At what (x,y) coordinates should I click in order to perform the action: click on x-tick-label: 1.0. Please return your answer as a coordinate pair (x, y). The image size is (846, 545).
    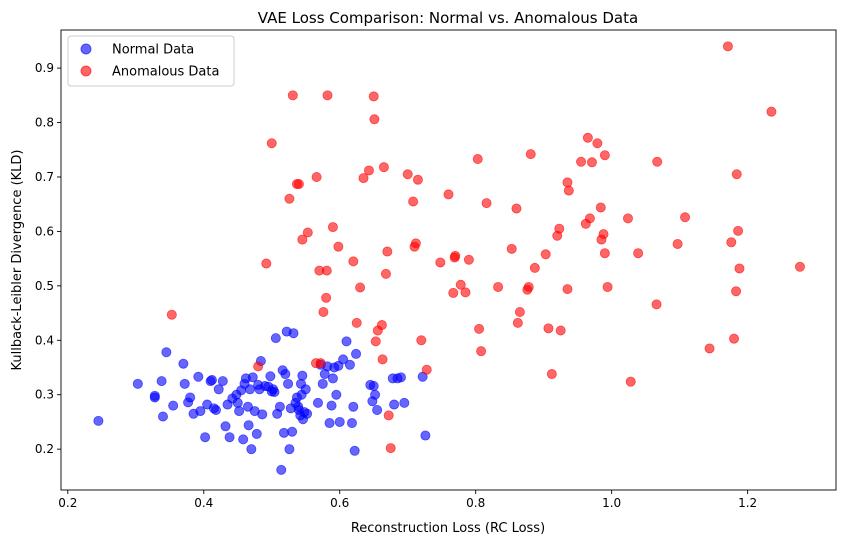
    Looking at the image, I should click on (611, 503).